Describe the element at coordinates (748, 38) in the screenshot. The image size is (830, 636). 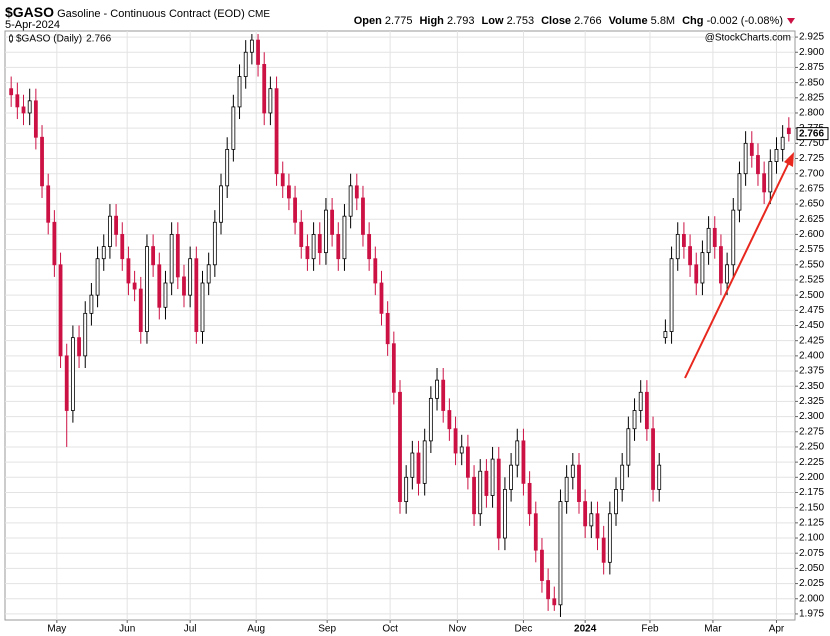
I see `watermark: @StockCharts.com` at that location.